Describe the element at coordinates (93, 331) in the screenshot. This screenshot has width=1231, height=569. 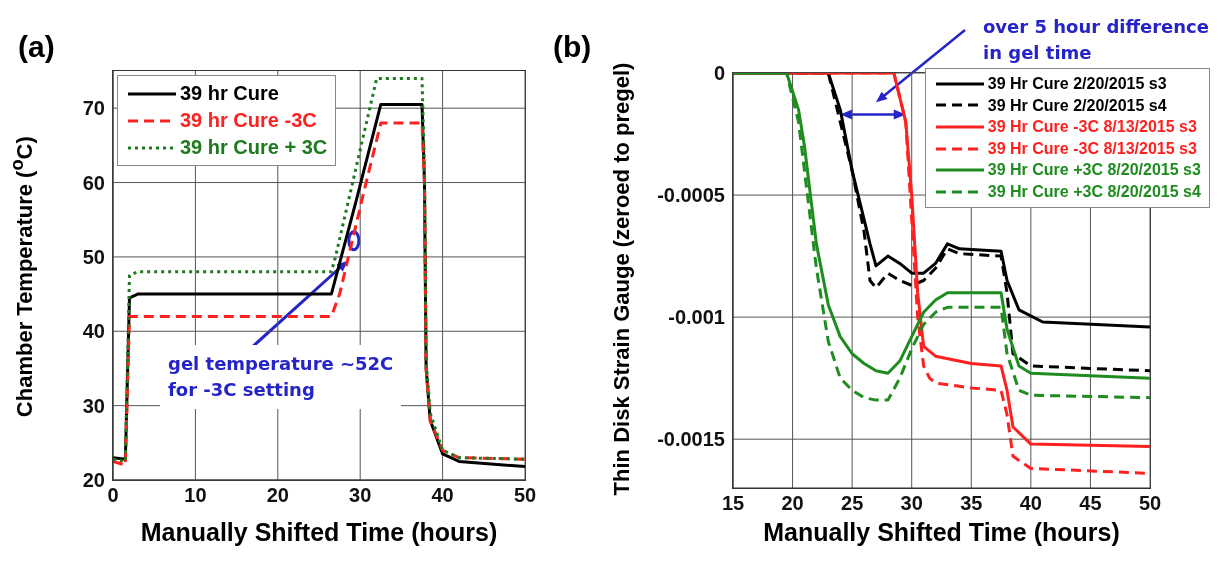
I see `y-tick-label: 40` at that location.